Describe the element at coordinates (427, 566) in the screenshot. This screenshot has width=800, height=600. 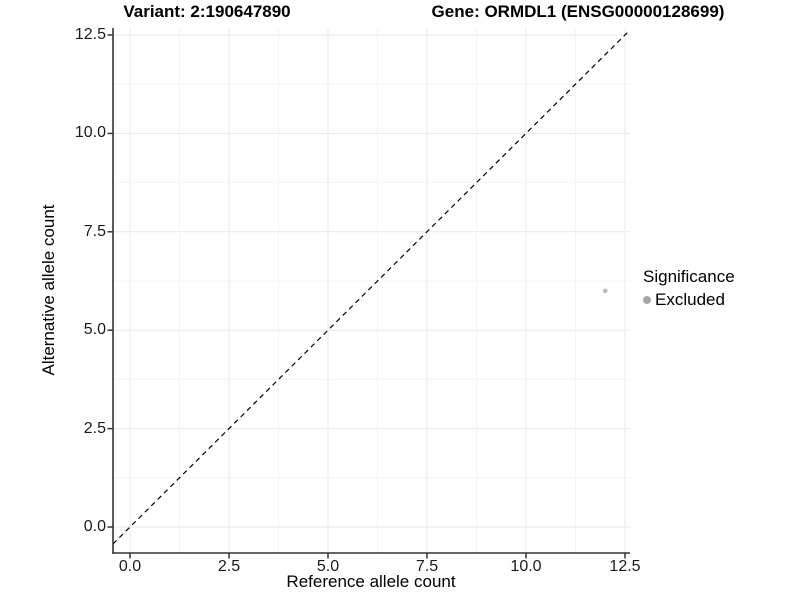
I see `x-tick-label: 7.5` at that location.